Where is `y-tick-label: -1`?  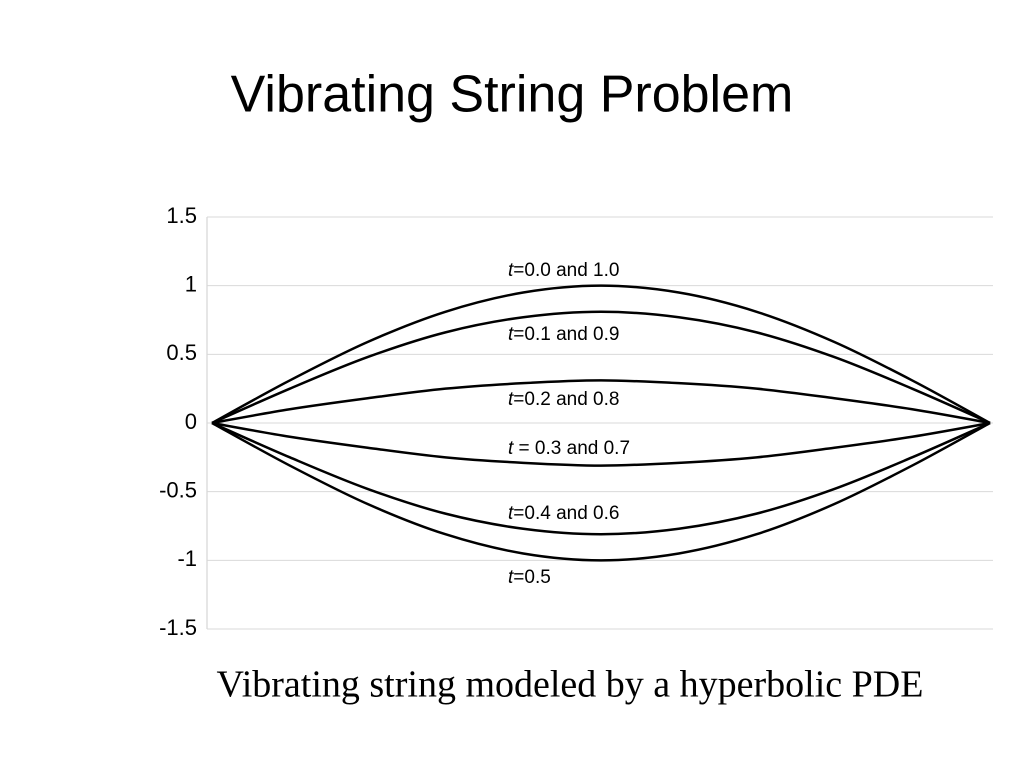
y-tick-label: -1 is located at coordinates (187, 558).